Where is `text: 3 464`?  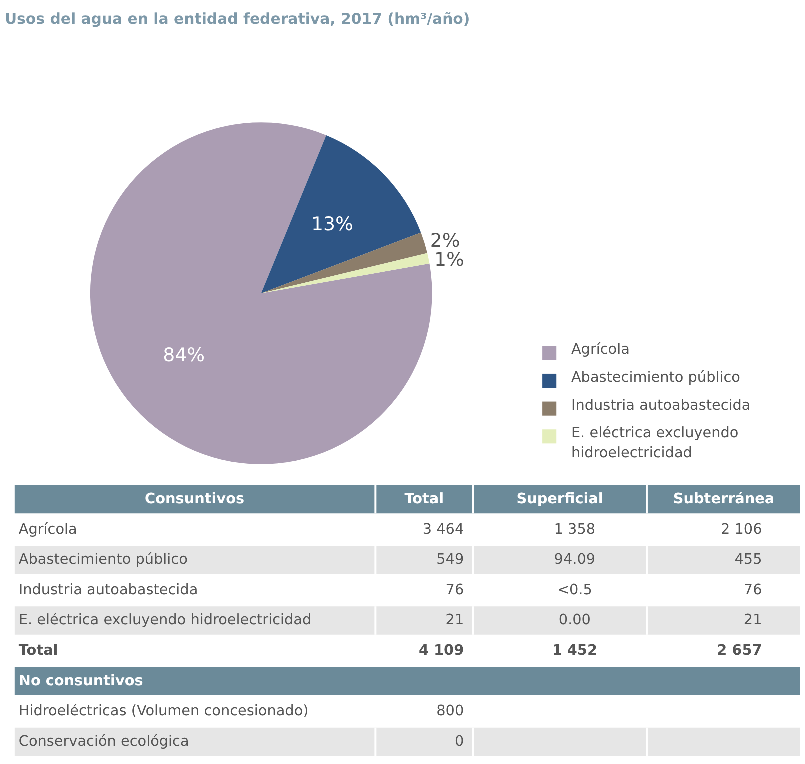
text: 3 464 is located at coordinates (443, 530).